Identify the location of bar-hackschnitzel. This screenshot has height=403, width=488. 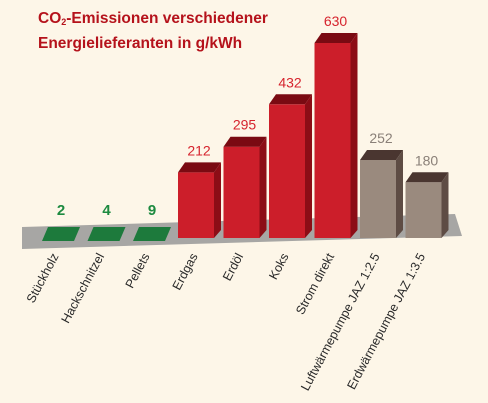
(106, 234).